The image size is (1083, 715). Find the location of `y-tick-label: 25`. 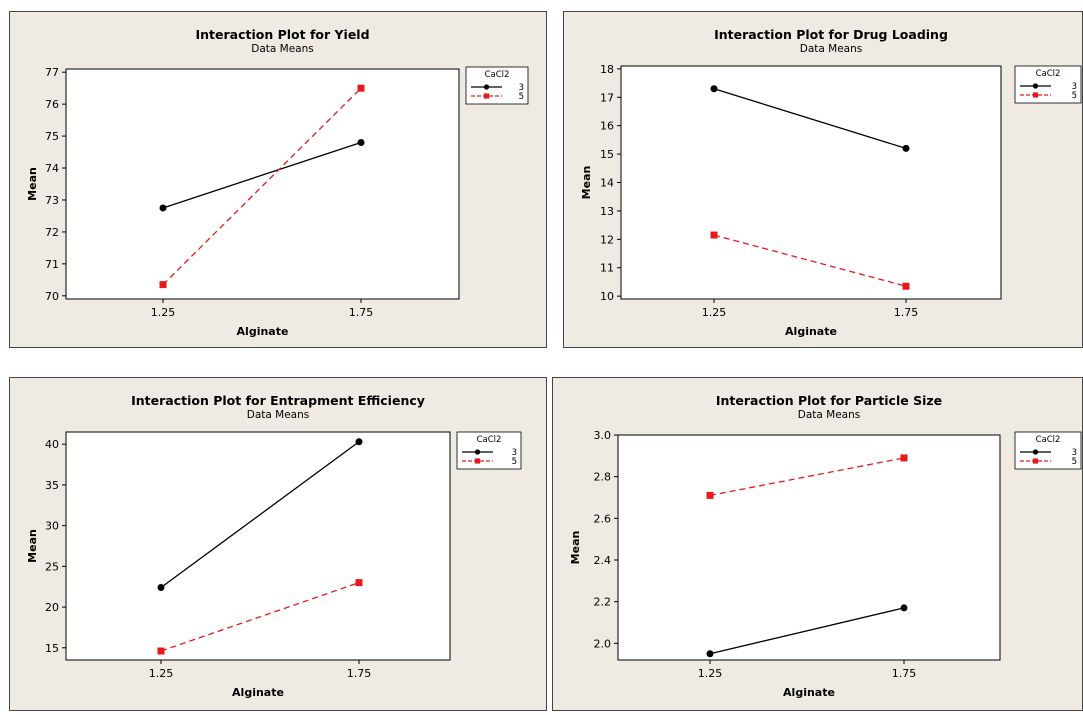

y-tick-label: 25 is located at coordinates (52, 566).